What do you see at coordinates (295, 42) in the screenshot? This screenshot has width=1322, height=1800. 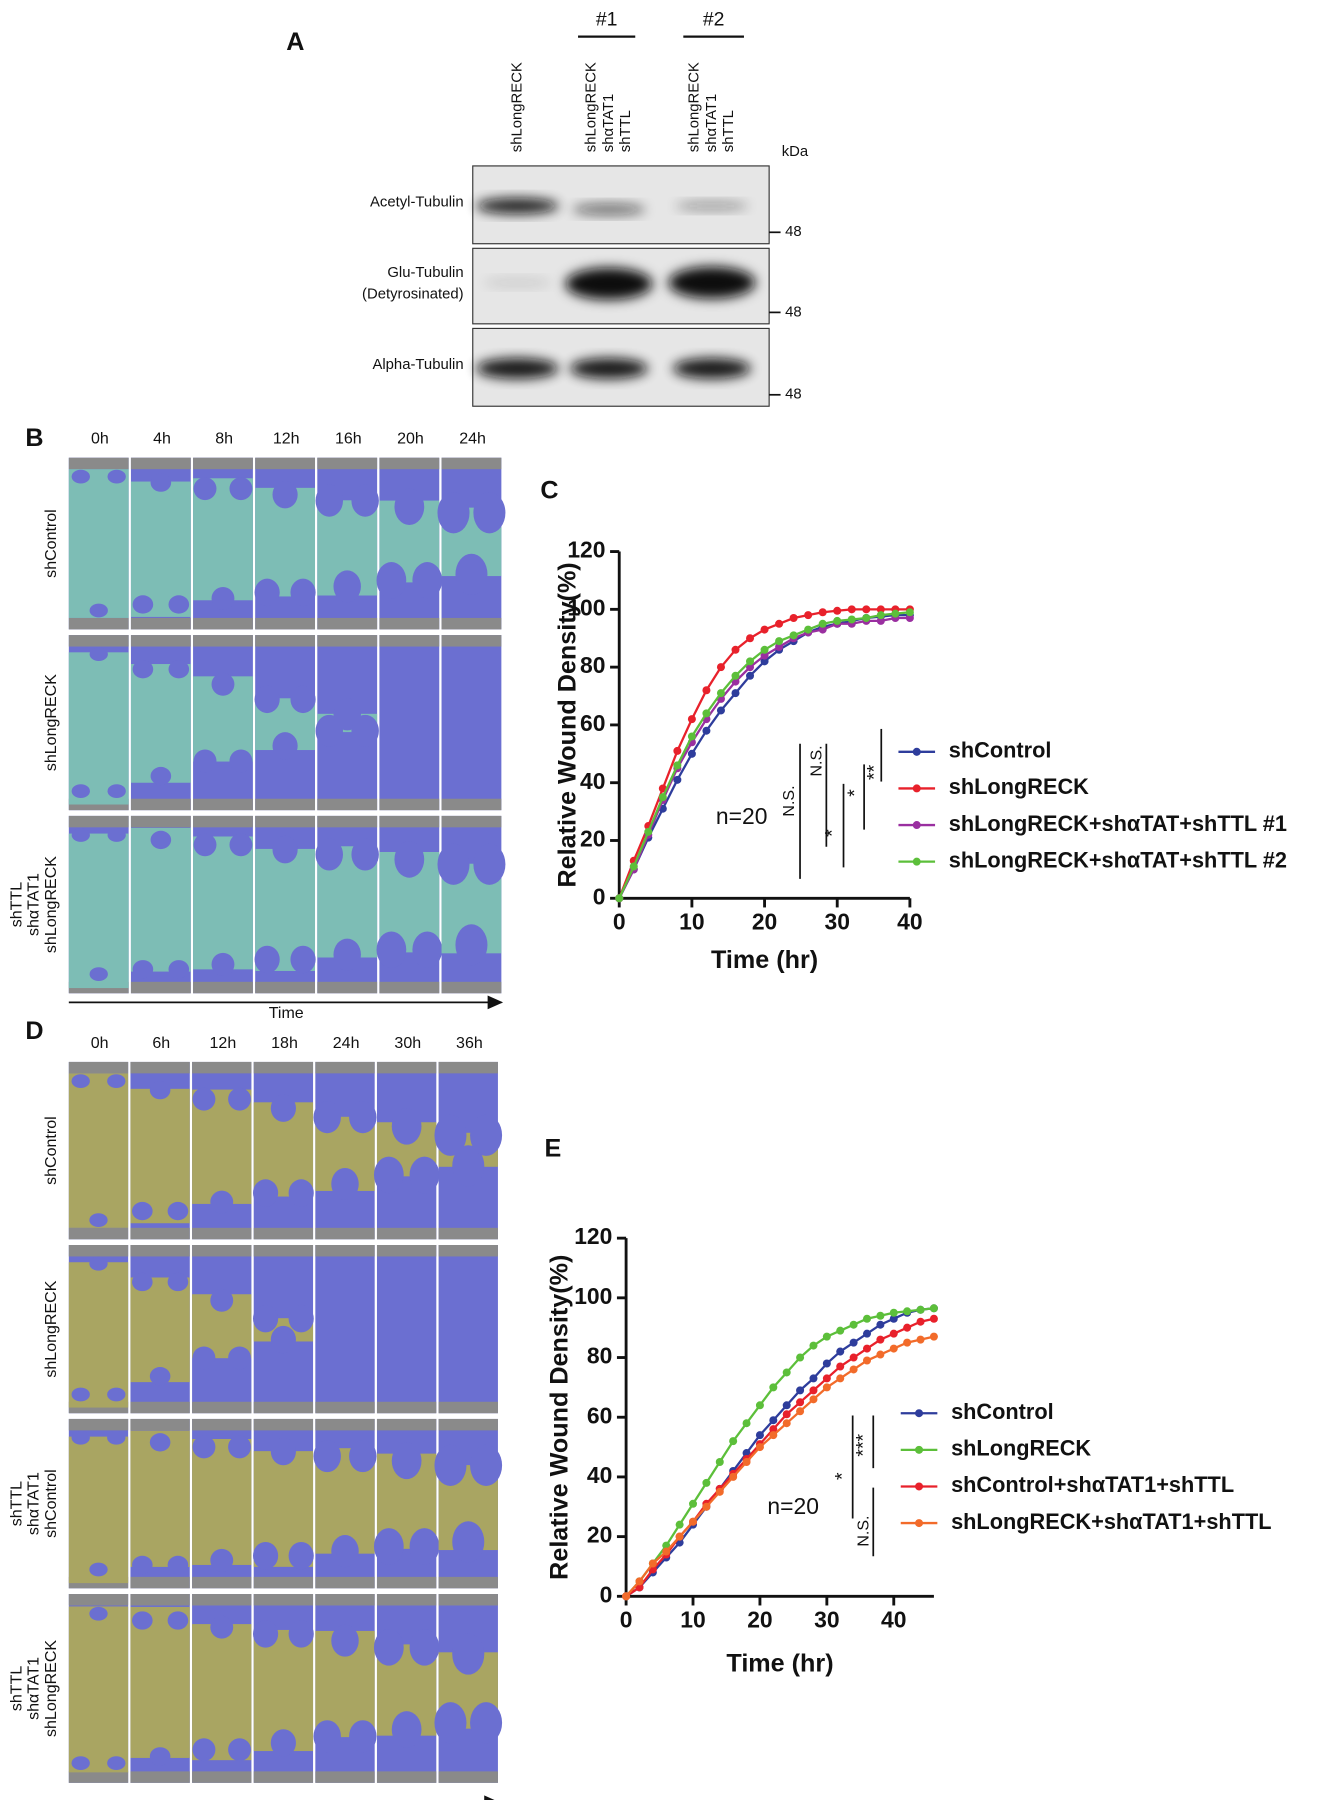 I see `panel-label: A` at bounding box center [295, 42].